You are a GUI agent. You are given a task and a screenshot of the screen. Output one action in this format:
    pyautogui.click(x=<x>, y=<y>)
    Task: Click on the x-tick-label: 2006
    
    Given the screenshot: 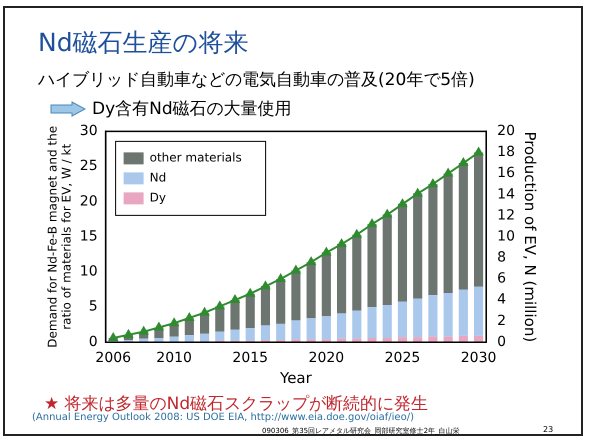 What is the action you would take?
    pyautogui.click(x=113, y=358)
    